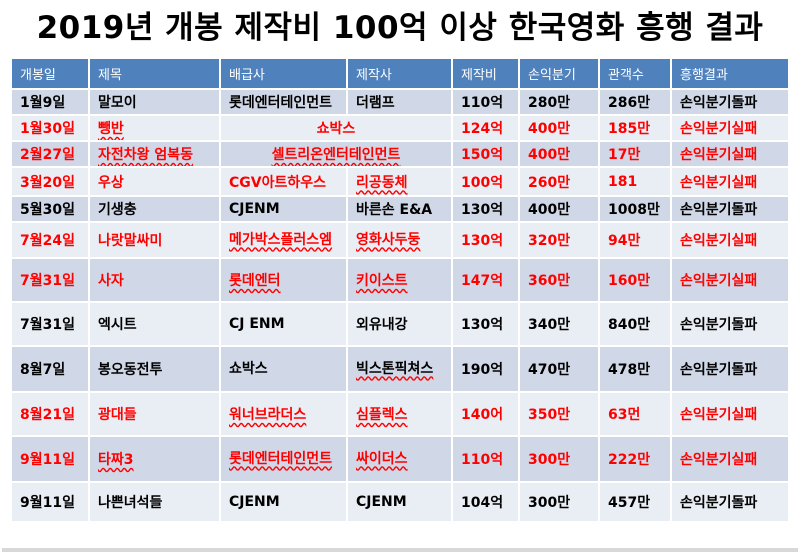 This screenshot has height=552, width=800. I want to click on cell-distributor-producer: 셀트리온엔터테인먼트, so click(336, 154).